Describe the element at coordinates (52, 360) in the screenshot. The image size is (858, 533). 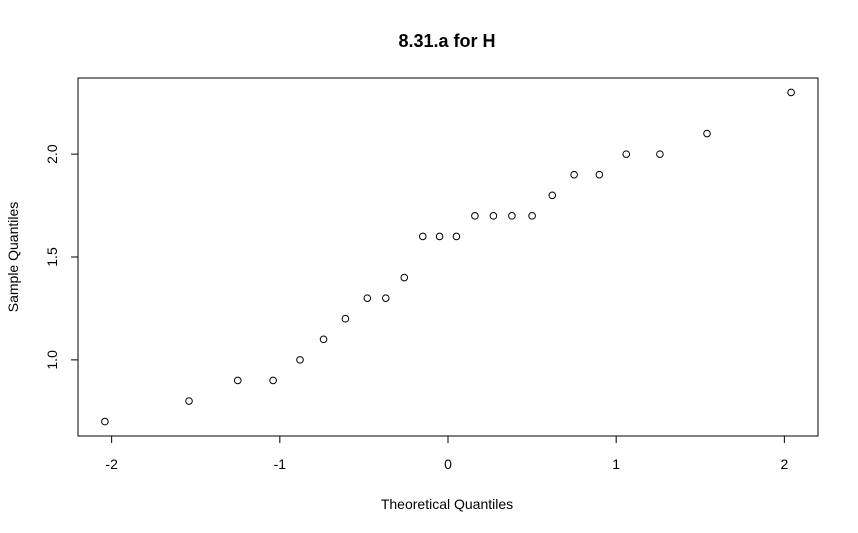
I see `y-tick-label: 1.0` at that location.